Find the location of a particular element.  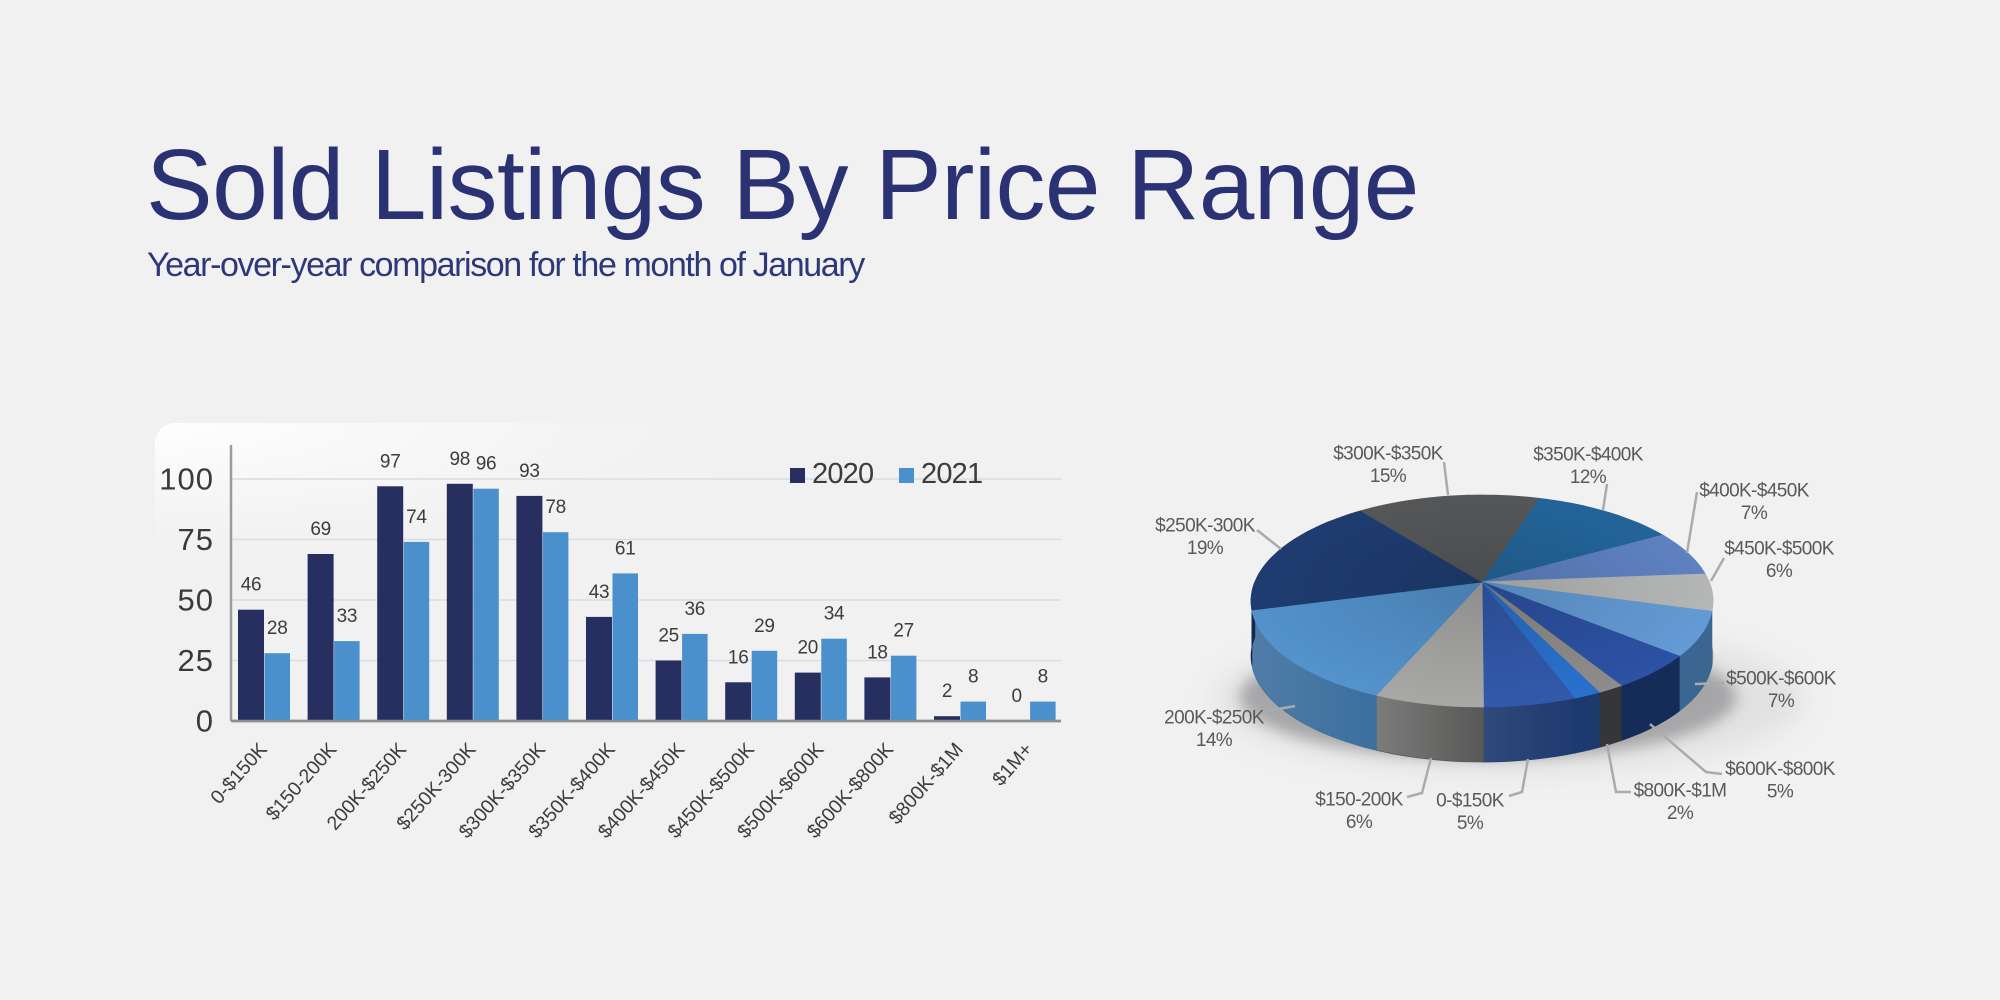

svg-text: 74 is located at coordinates (416, 517).